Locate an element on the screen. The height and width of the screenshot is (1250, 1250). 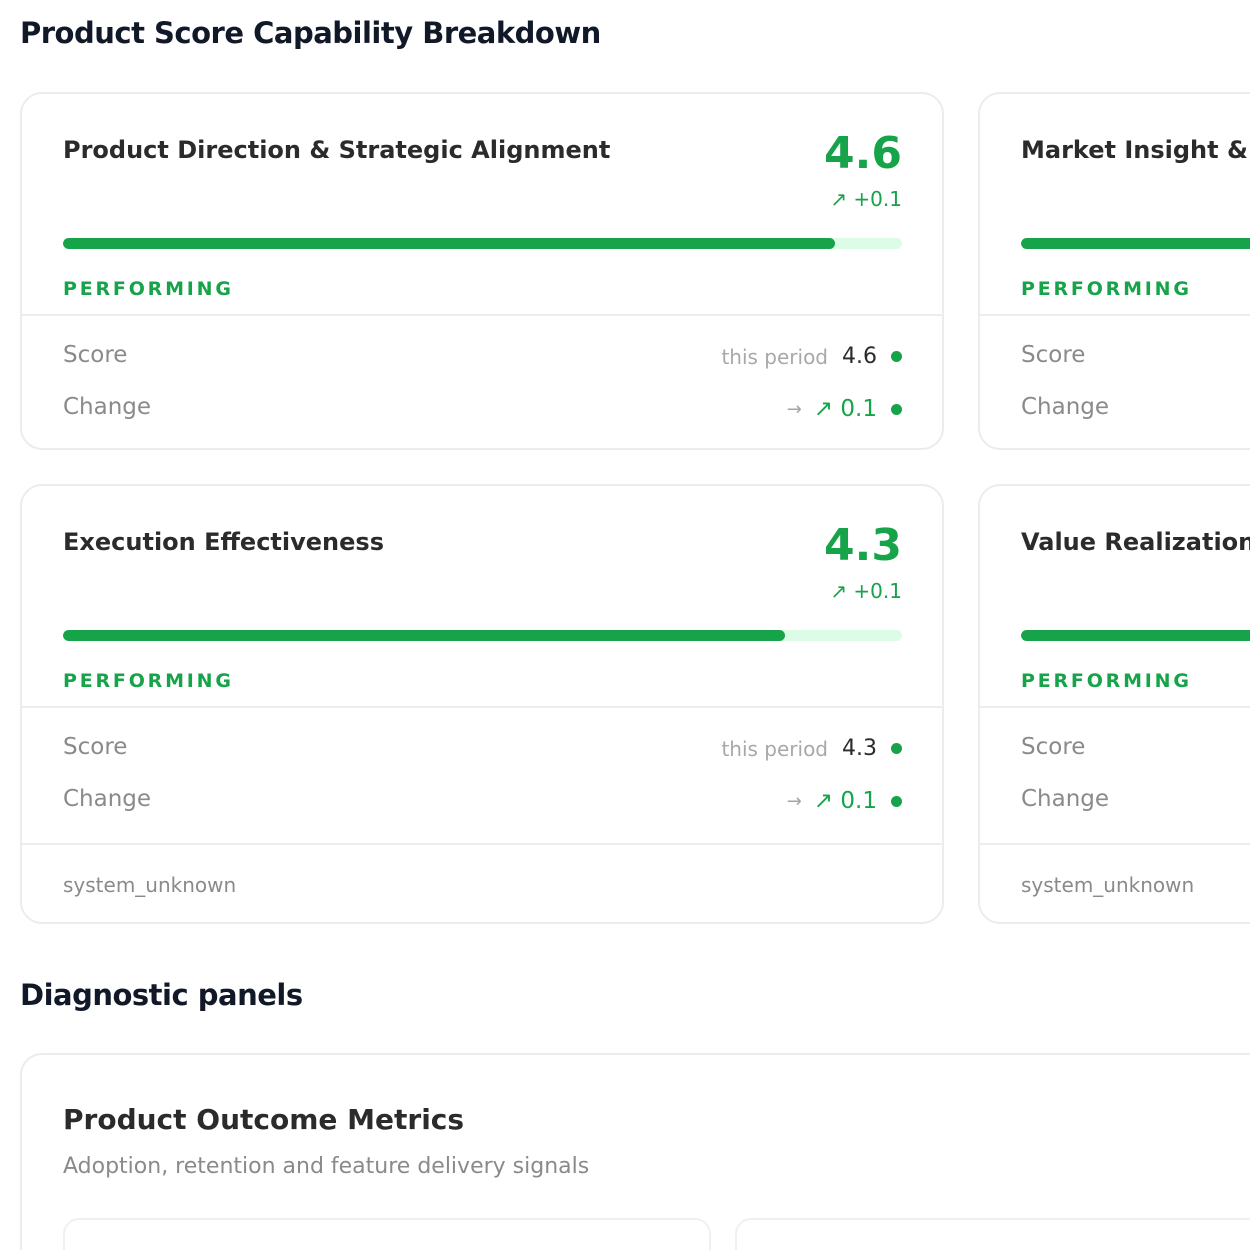
score-value: 4.6 is located at coordinates (859, 356).